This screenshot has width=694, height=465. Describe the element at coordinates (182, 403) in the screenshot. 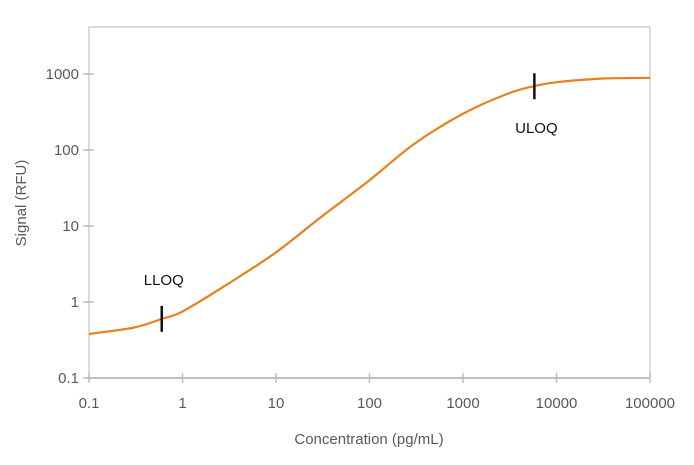

I see `x-tick-label: 1` at that location.